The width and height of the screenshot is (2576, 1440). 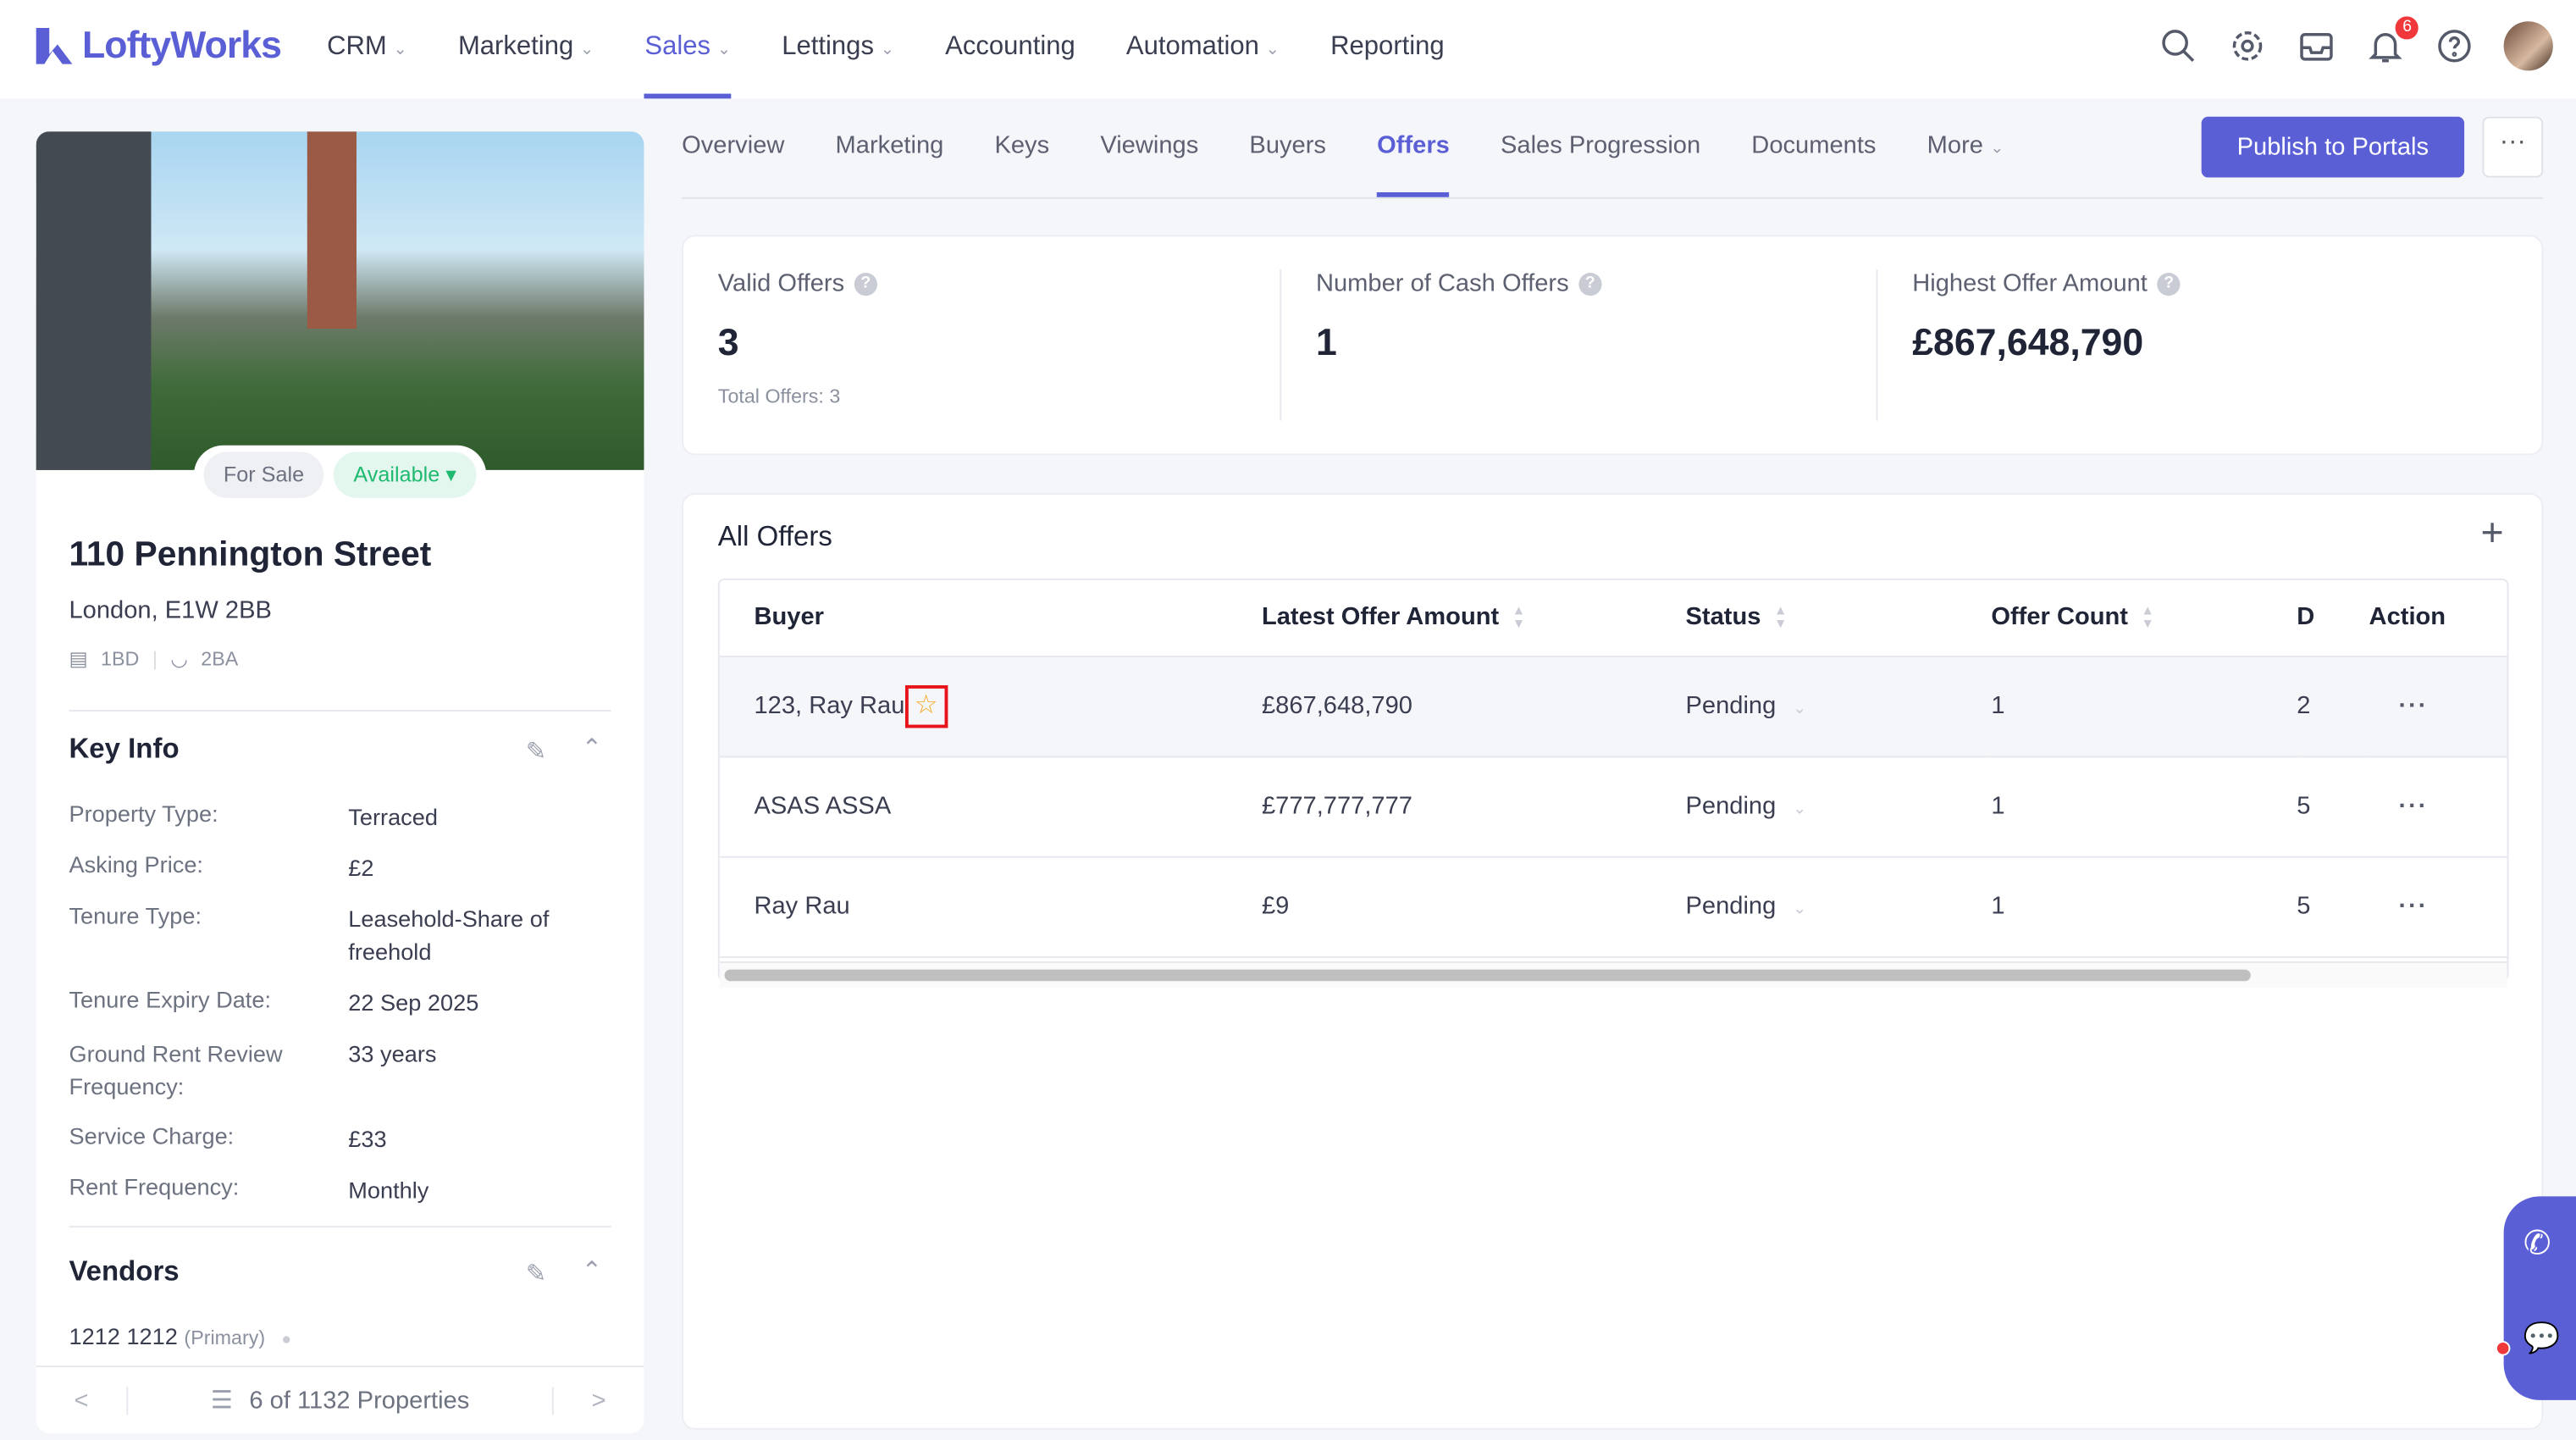 I want to click on nav-accounting: Accounting, so click(x=1010, y=49).